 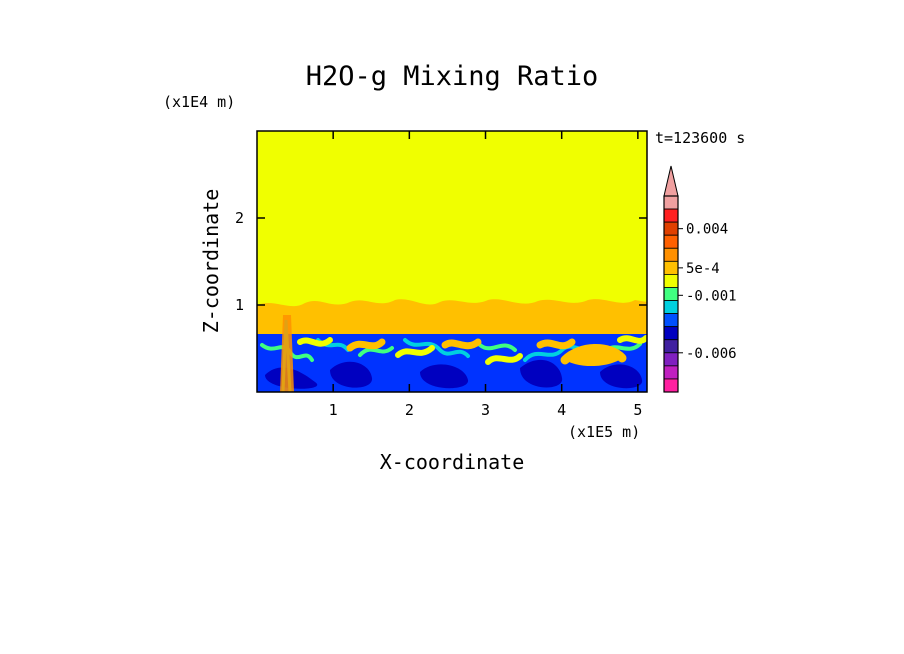 I want to click on x-tick-label: 5, so click(x=637, y=410).